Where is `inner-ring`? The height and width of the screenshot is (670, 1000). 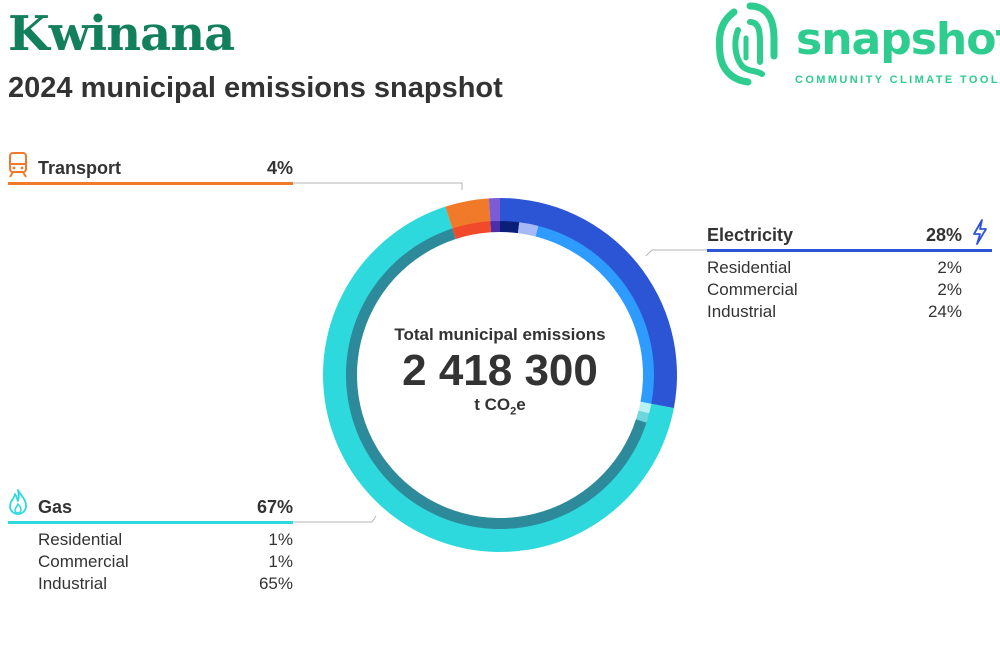 inner-ring is located at coordinates (500, 375).